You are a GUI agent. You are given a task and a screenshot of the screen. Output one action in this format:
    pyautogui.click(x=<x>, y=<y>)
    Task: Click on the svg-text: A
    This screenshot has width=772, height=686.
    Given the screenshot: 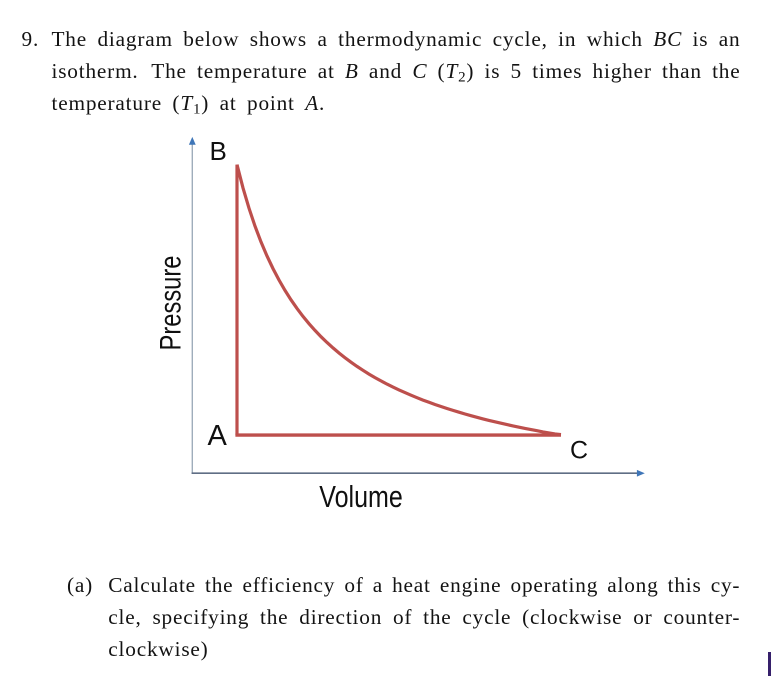 What is the action you would take?
    pyautogui.click(x=218, y=436)
    